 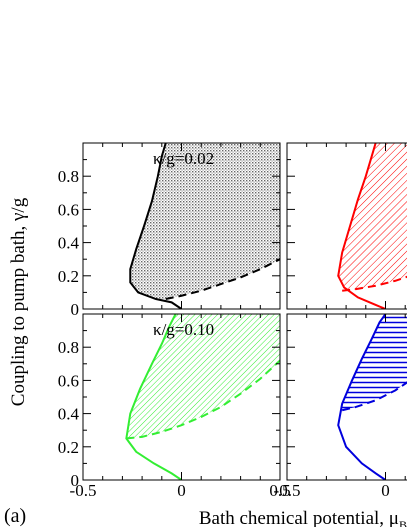 I want to click on x-axis-label-main: Bath chemical potential, μ, so click(x=299, y=517).